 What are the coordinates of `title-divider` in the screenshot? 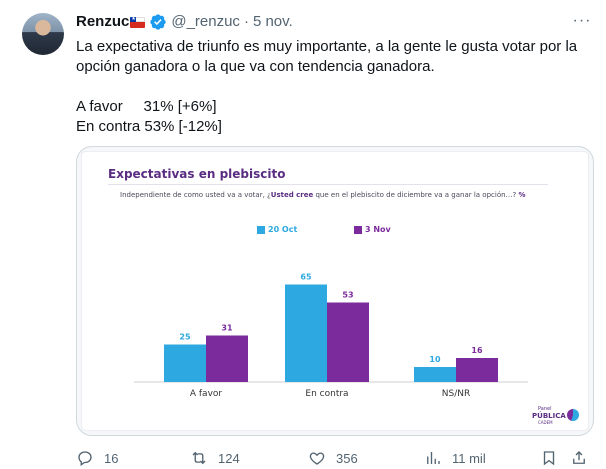 It's located at (328, 184).